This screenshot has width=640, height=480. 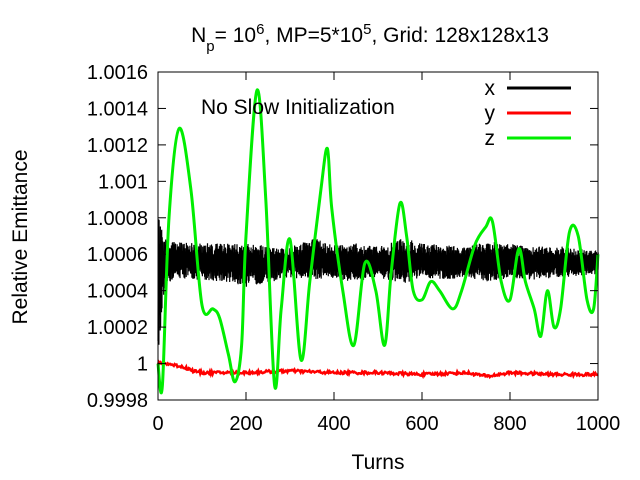 What do you see at coordinates (509, 424) in the screenshot?
I see `x-tick-label: 800` at bounding box center [509, 424].